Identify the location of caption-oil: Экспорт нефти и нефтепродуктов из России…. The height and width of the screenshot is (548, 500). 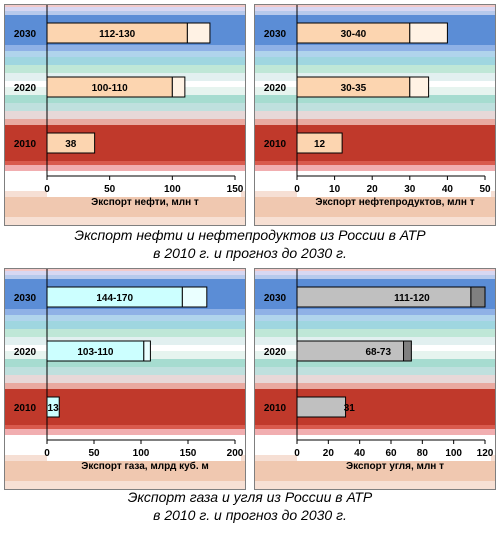
(250, 244).